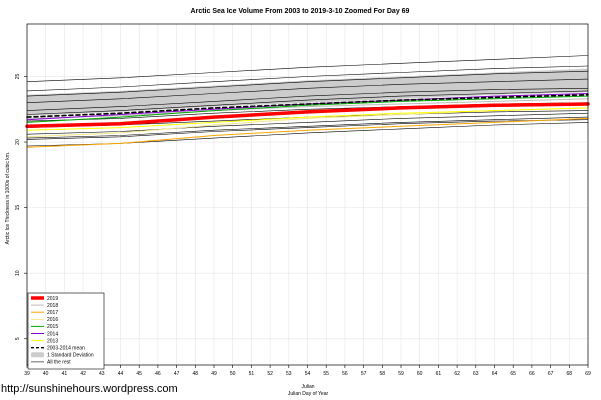 Image resolution: width=601 pixels, height=400 pixels. What do you see at coordinates (307, 387) in the screenshot?
I see `x-axis-label: Julian` at bounding box center [307, 387].